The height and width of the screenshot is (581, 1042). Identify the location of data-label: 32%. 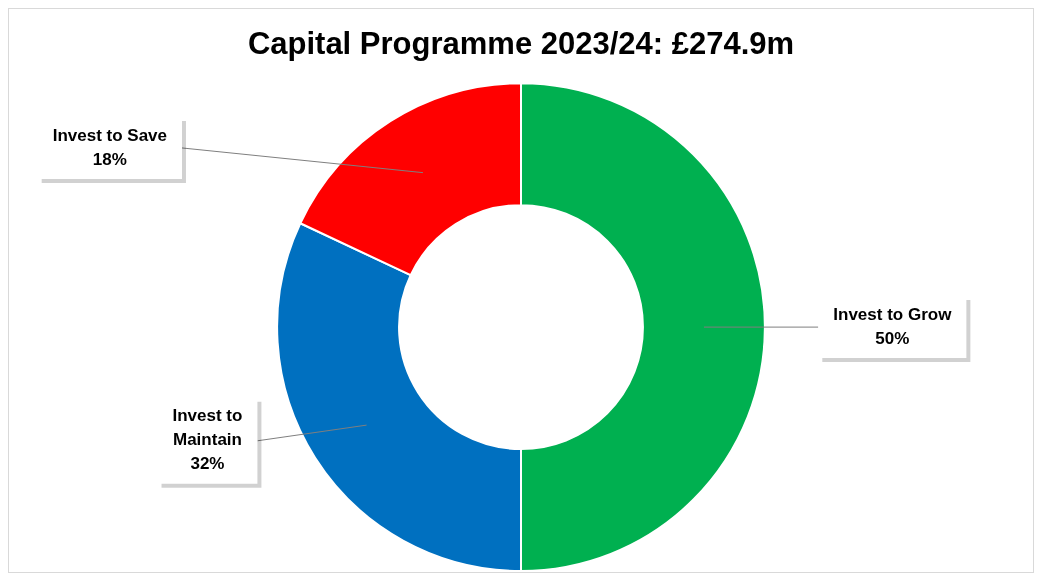
(207, 464).